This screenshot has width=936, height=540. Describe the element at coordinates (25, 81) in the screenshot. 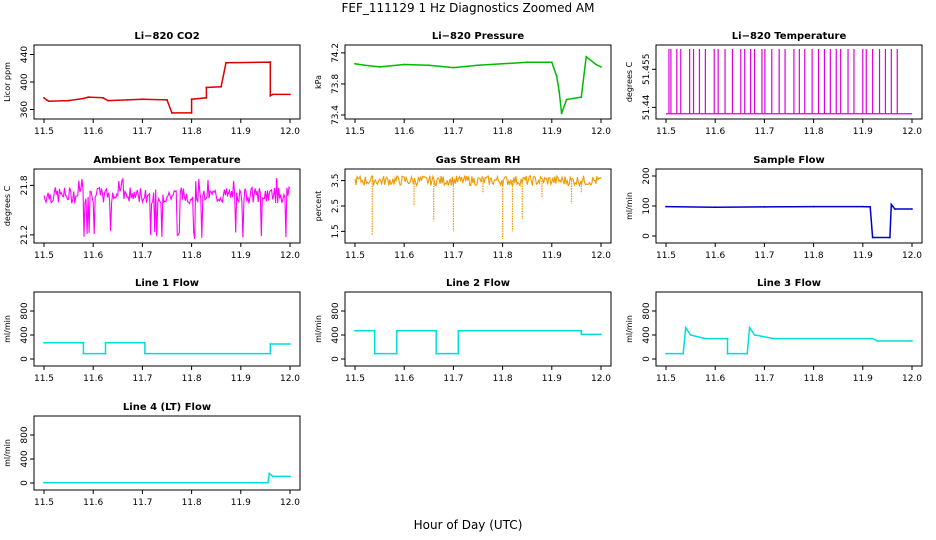

I see `y-tick-label: 400` at that location.